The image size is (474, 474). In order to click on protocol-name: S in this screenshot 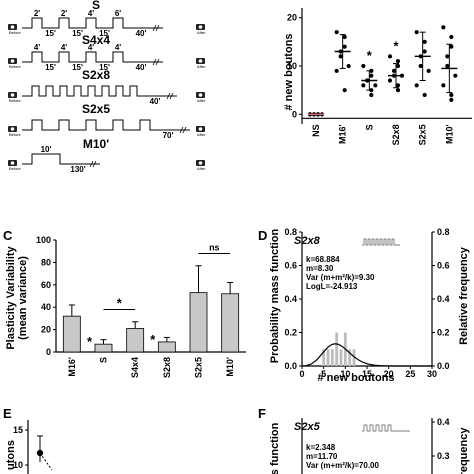, I will do `click(96, 6)`.